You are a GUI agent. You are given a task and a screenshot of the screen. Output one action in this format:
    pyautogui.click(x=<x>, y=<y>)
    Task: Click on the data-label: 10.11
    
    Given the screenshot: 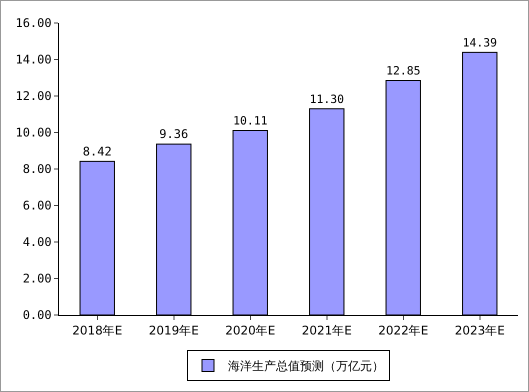 What is the action you would take?
    pyautogui.click(x=250, y=121)
    